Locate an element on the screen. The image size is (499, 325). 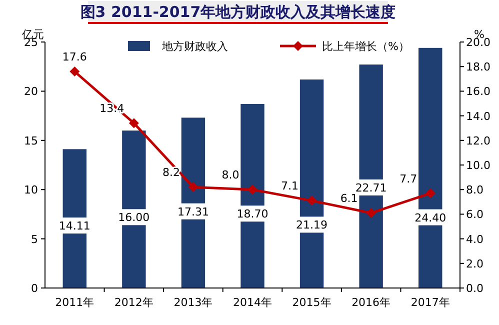
data-label: 21.19 is located at coordinates (312, 225).